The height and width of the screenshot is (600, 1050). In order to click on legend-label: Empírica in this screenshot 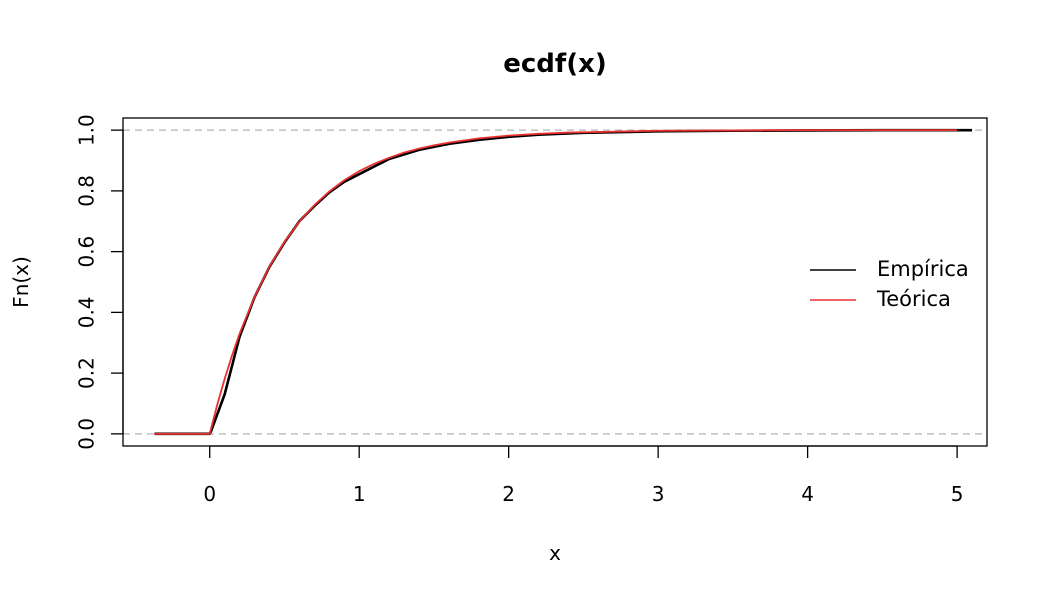, I will do `click(923, 269)`.